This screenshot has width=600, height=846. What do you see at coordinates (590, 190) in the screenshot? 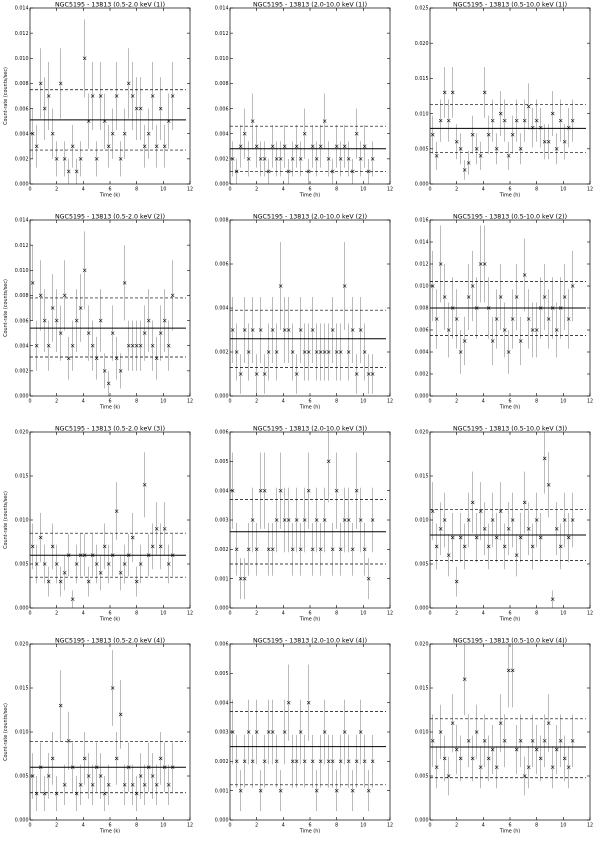
I see `x-tick-label: 12` at bounding box center [590, 190].